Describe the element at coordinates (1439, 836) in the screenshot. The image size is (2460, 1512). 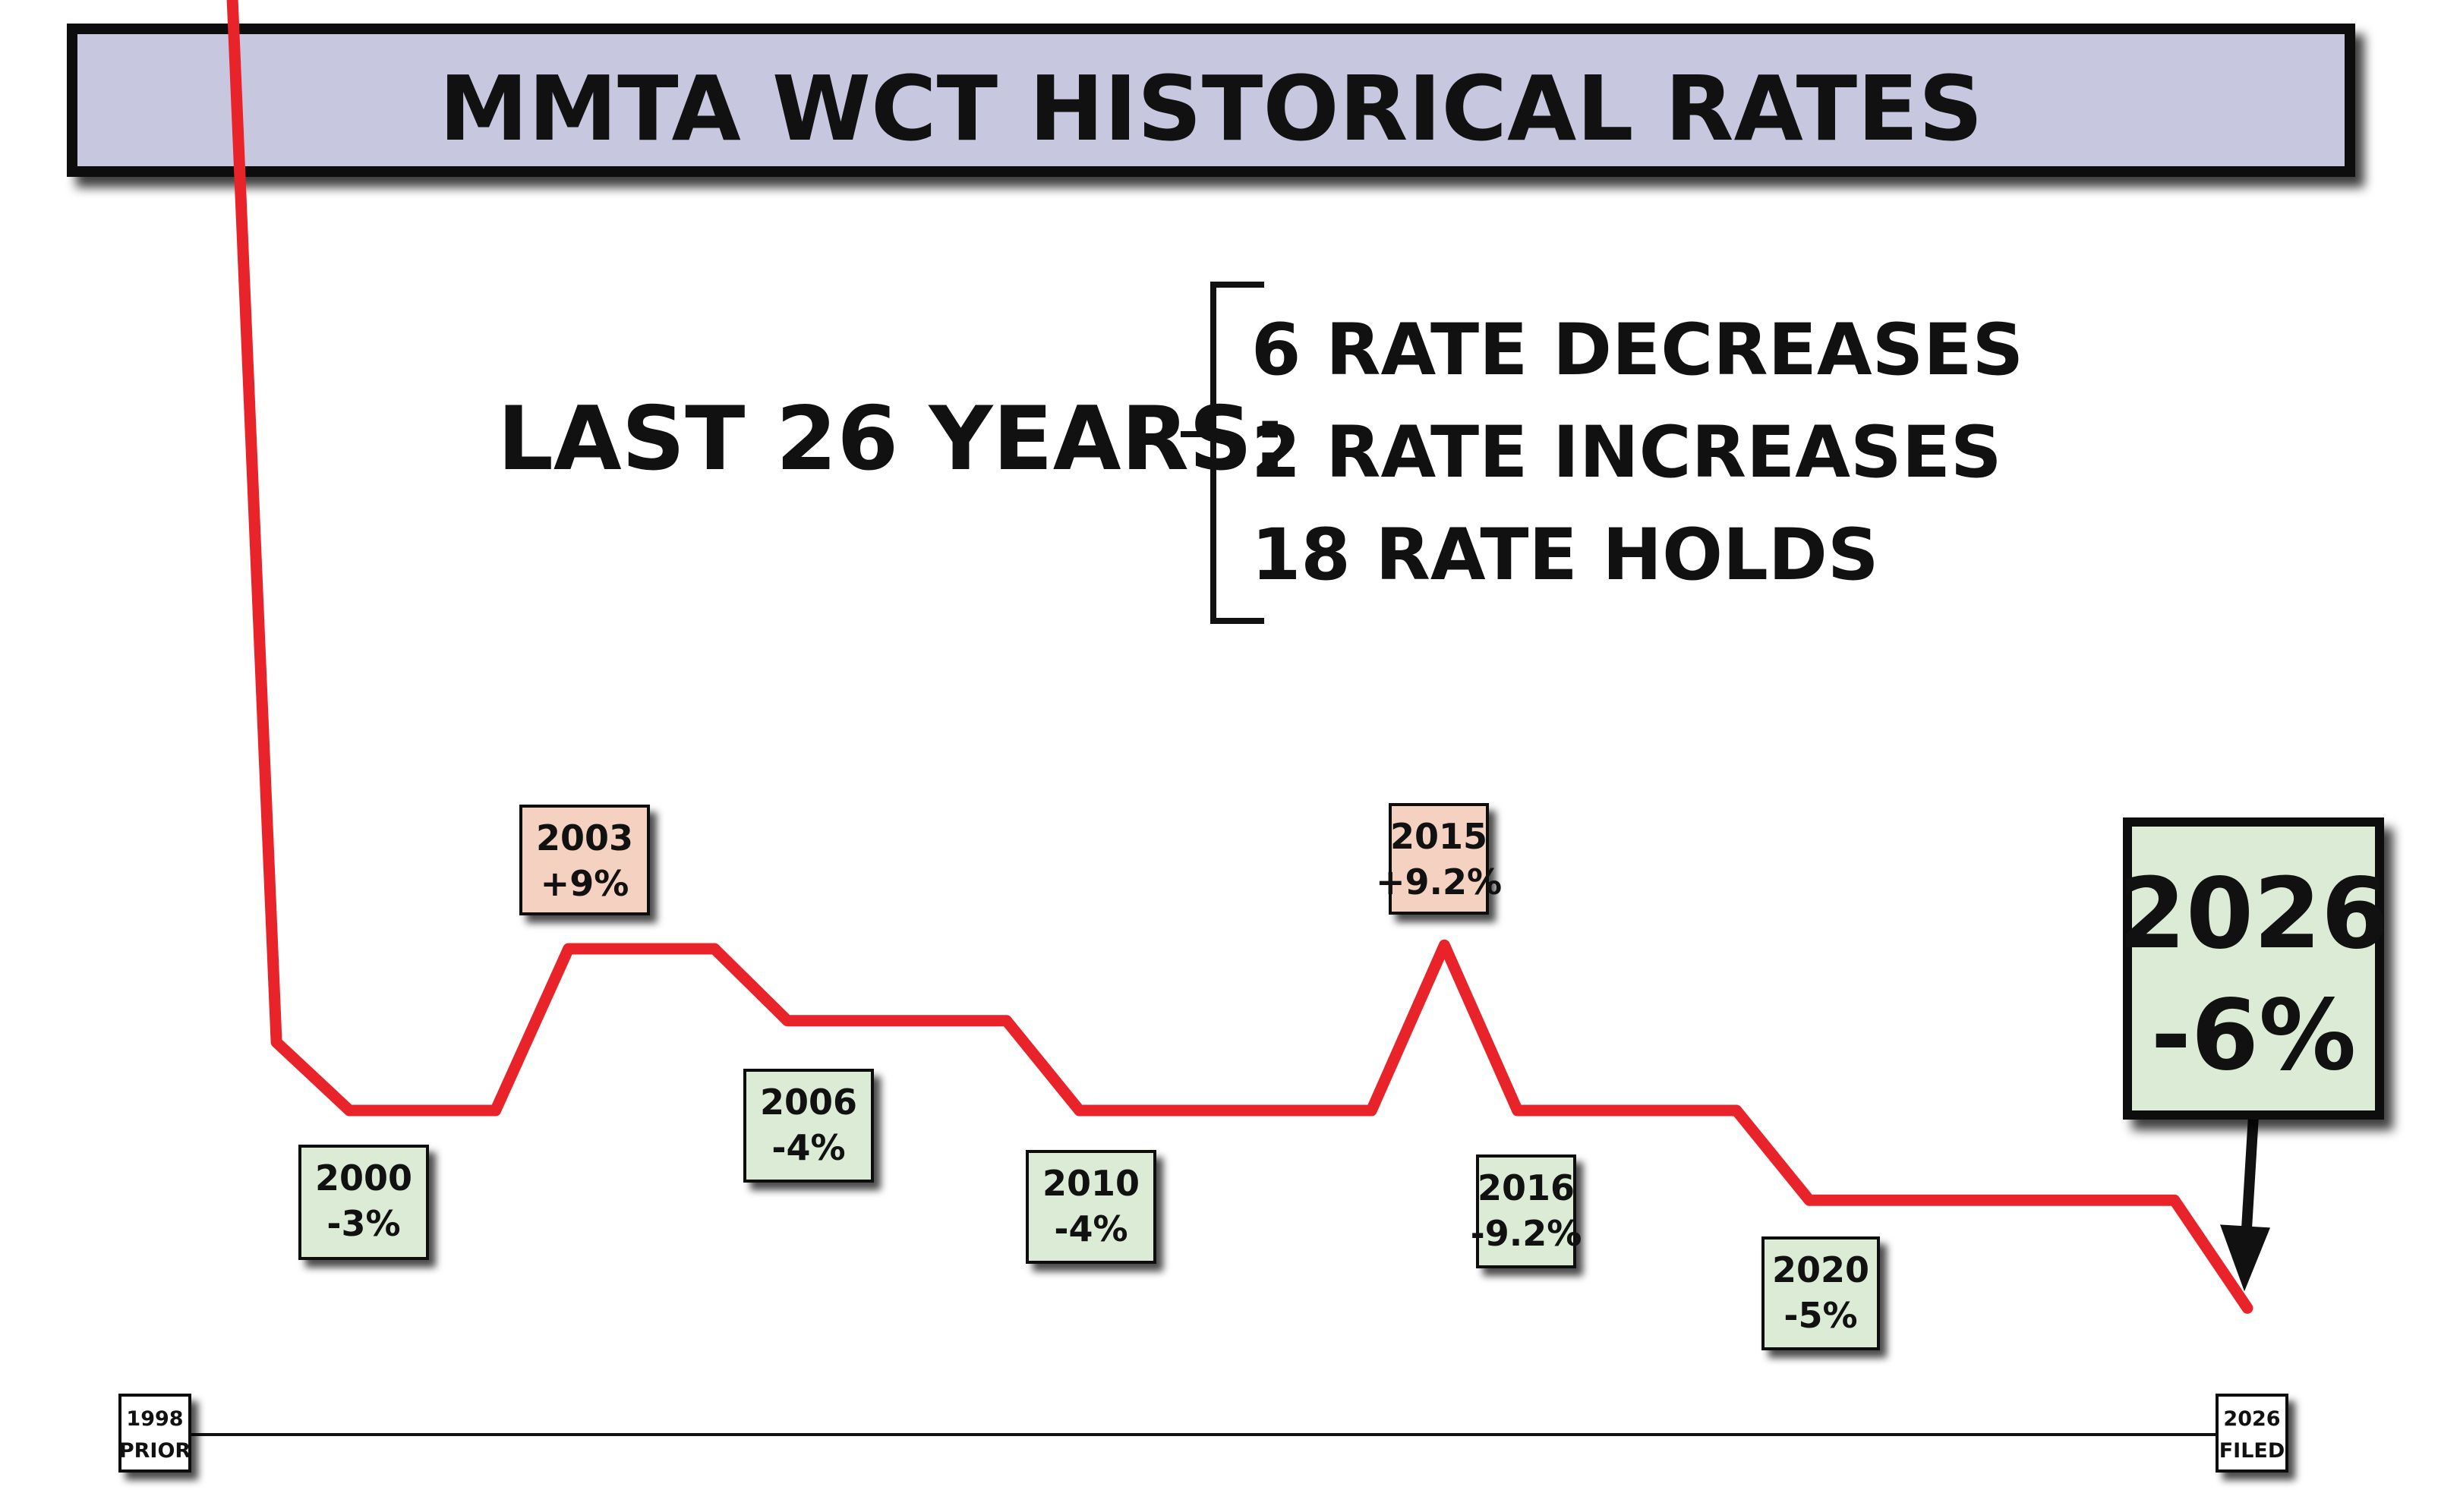
I see `rate-label-year-2015: 2015` at that location.